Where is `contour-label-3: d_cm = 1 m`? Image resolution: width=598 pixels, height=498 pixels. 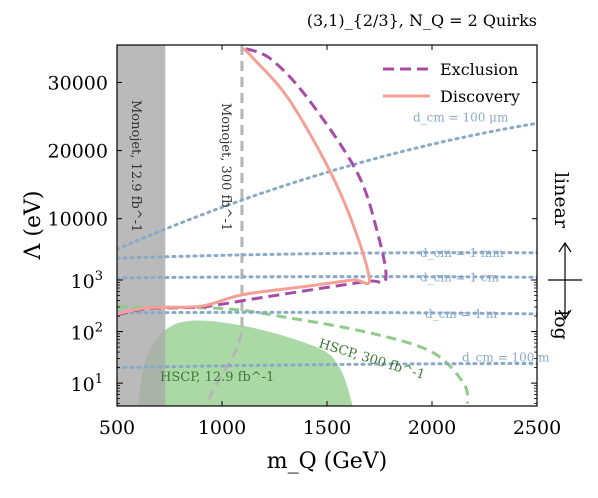
contour-label-3: d_cm = 1 m is located at coordinates (461, 314).